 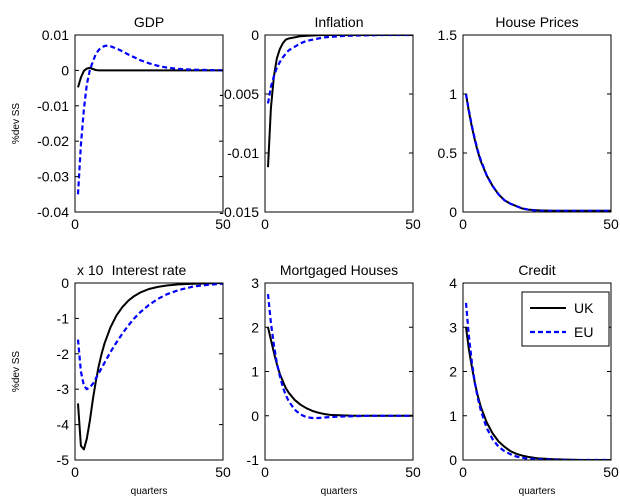 What do you see at coordinates (239, 212) in the screenshot?
I see `y-tick-label-inflation: -0.015` at bounding box center [239, 212].